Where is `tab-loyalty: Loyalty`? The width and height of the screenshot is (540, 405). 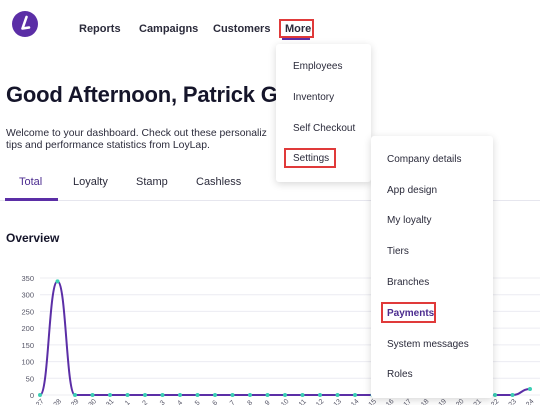
tab-loyalty: Loyalty is located at coordinates (90, 182).